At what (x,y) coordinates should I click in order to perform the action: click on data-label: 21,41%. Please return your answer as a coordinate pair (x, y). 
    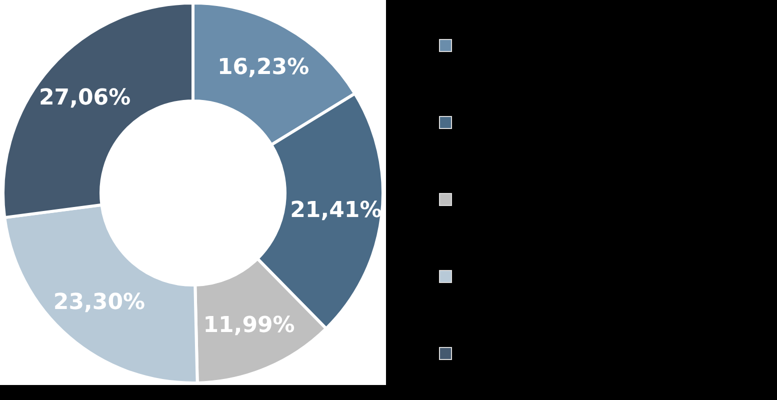
    Looking at the image, I should click on (336, 210).